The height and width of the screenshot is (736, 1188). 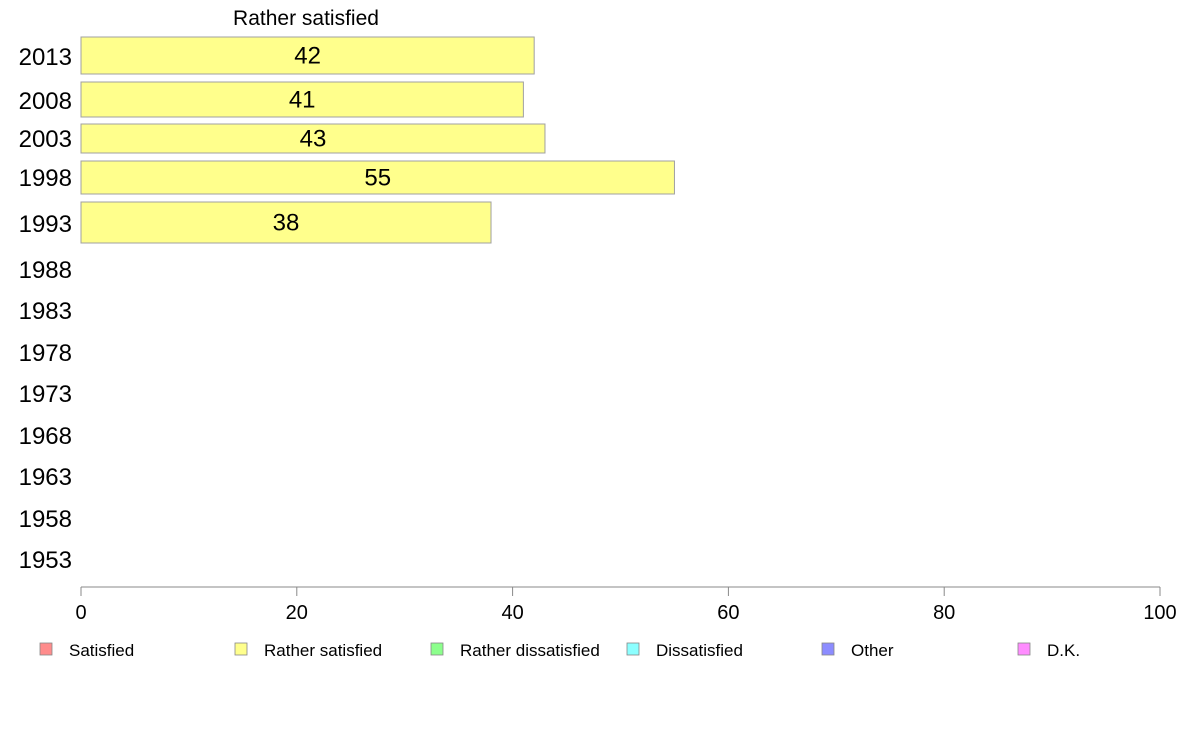 I want to click on chart-title: Rather satisfied, so click(x=306, y=18).